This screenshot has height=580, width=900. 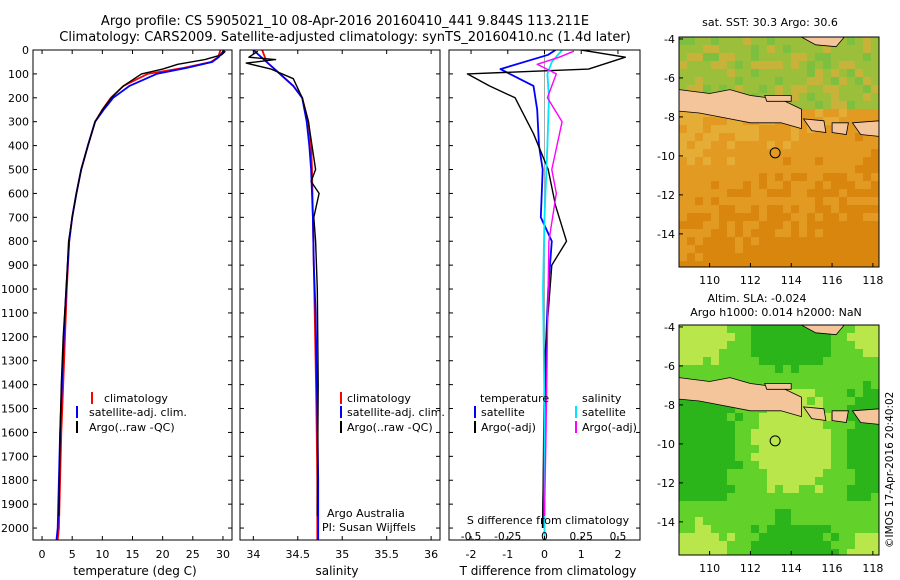 What do you see at coordinates (666, 234) in the screenshot?
I see `lat-tick-label: -14` at bounding box center [666, 234].